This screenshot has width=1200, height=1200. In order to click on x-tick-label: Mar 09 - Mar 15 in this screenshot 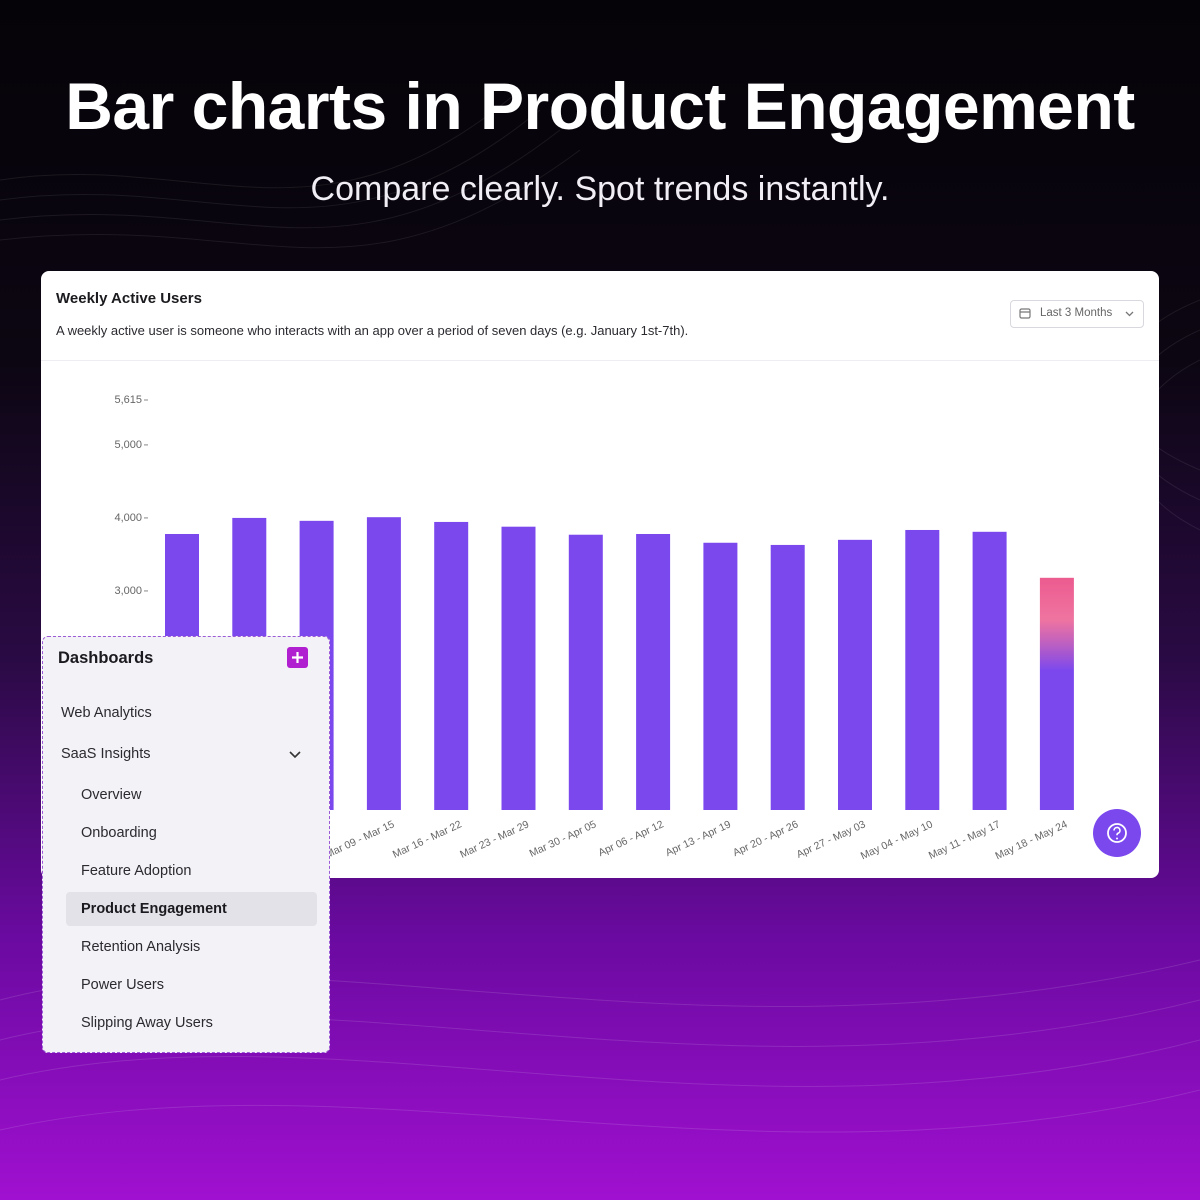, I will do `click(360, 839)`.